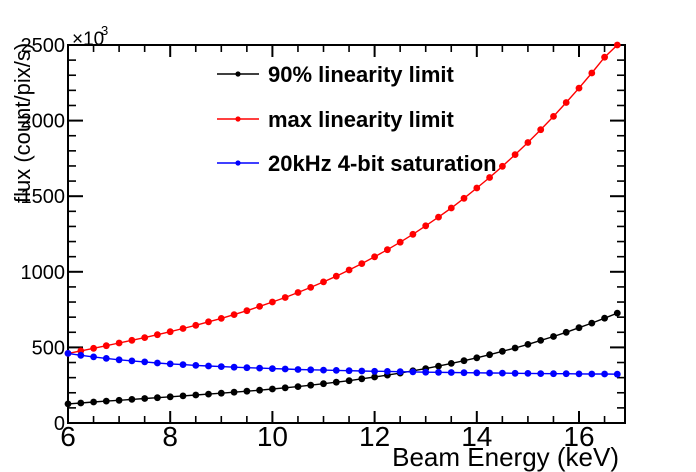 The width and height of the screenshot is (696, 472). What do you see at coordinates (43, 273) in the screenshot?
I see `y-tick-label: 1000` at bounding box center [43, 273].